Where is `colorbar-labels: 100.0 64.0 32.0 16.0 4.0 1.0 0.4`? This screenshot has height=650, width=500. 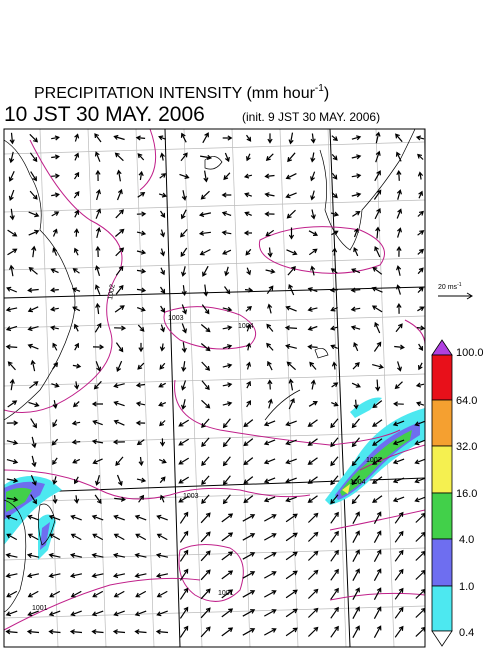 colorbar-labels: 100.0 64.0 32.0 16.0 4.0 1.0 0.4 is located at coordinates (470, 493).